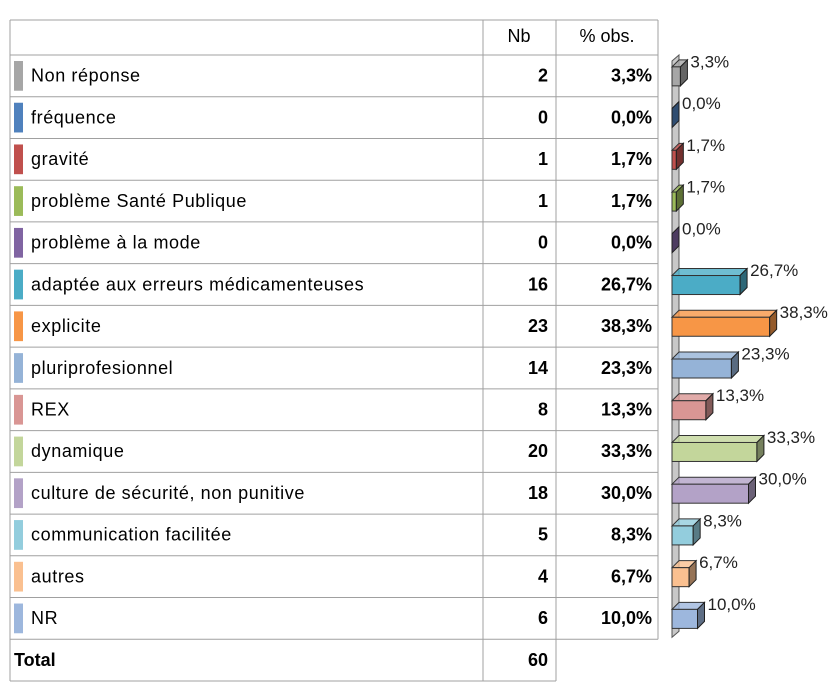 The image size is (837, 687). What do you see at coordinates (538, 368) in the screenshot?
I see `count: 14` at bounding box center [538, 368].